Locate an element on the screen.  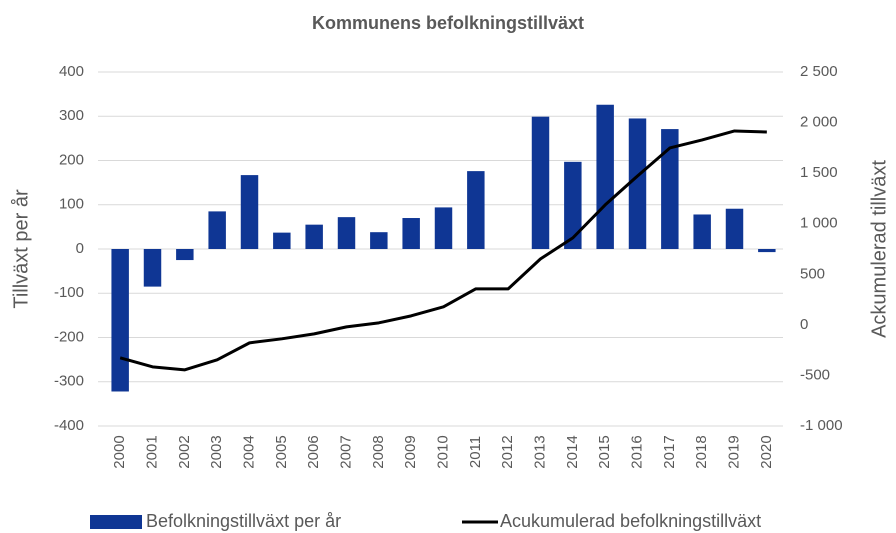
x-tick-label: 2002 is located at coordinates (184, 451).